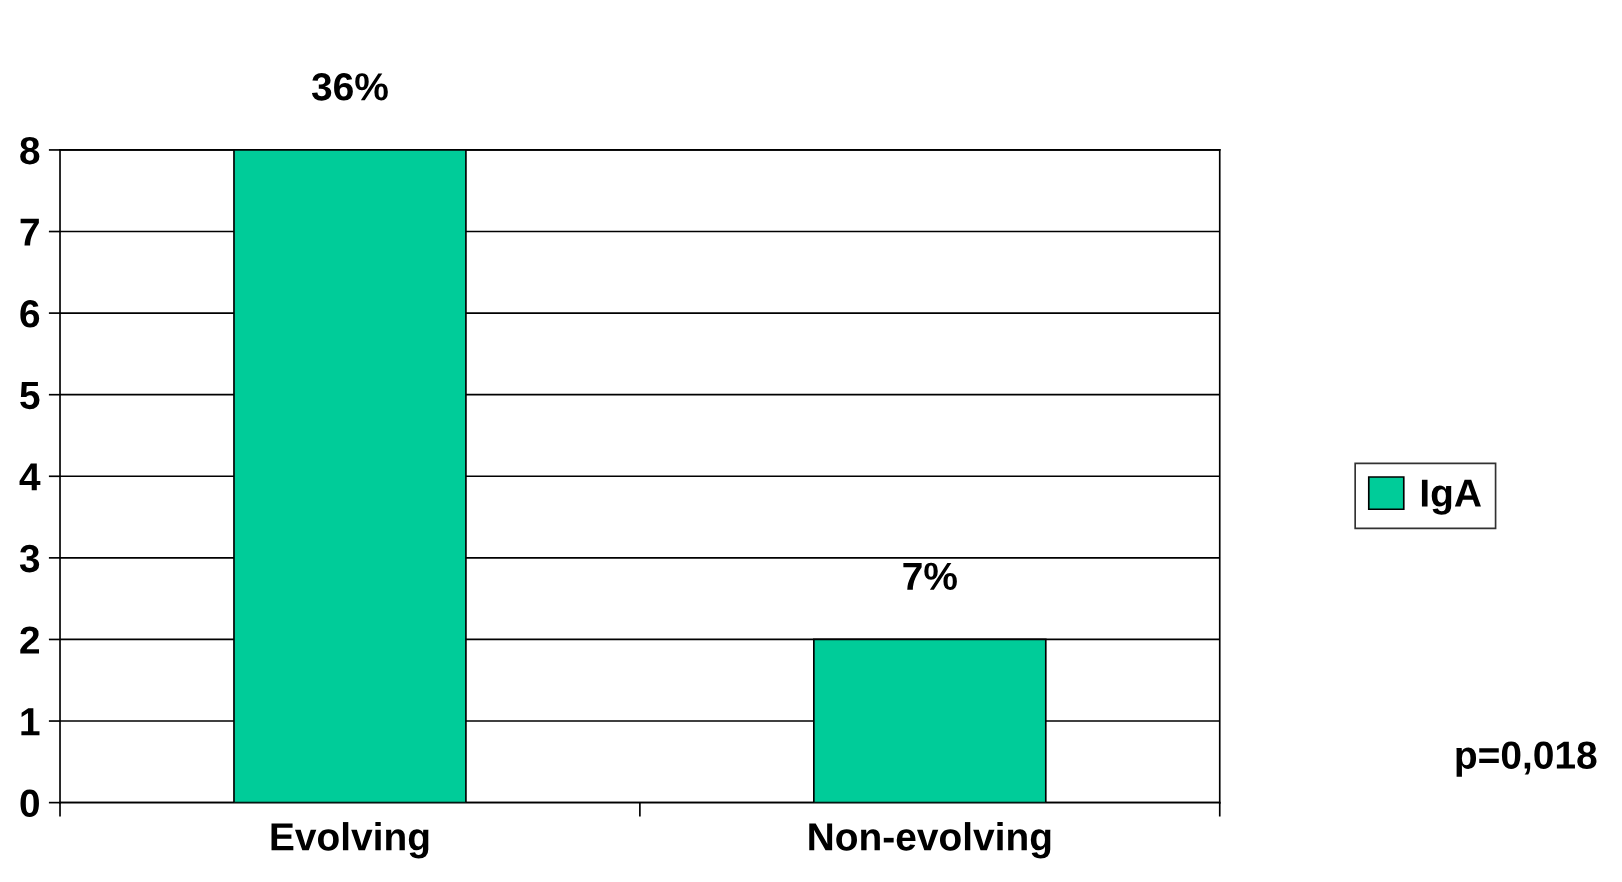  What do you see at coordinates (29, 558) in the screenshot?
I see `y-tick-label: 3` at bounding box center [29, 558].